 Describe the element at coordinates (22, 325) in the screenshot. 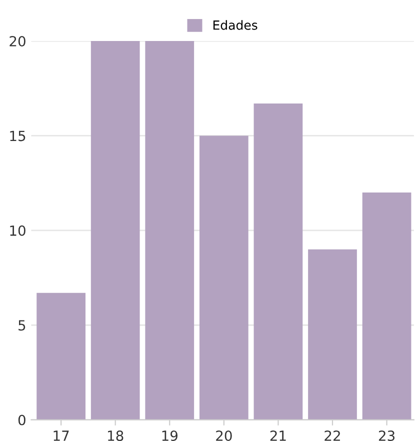

I see `y-tick-label: 5` at that location.